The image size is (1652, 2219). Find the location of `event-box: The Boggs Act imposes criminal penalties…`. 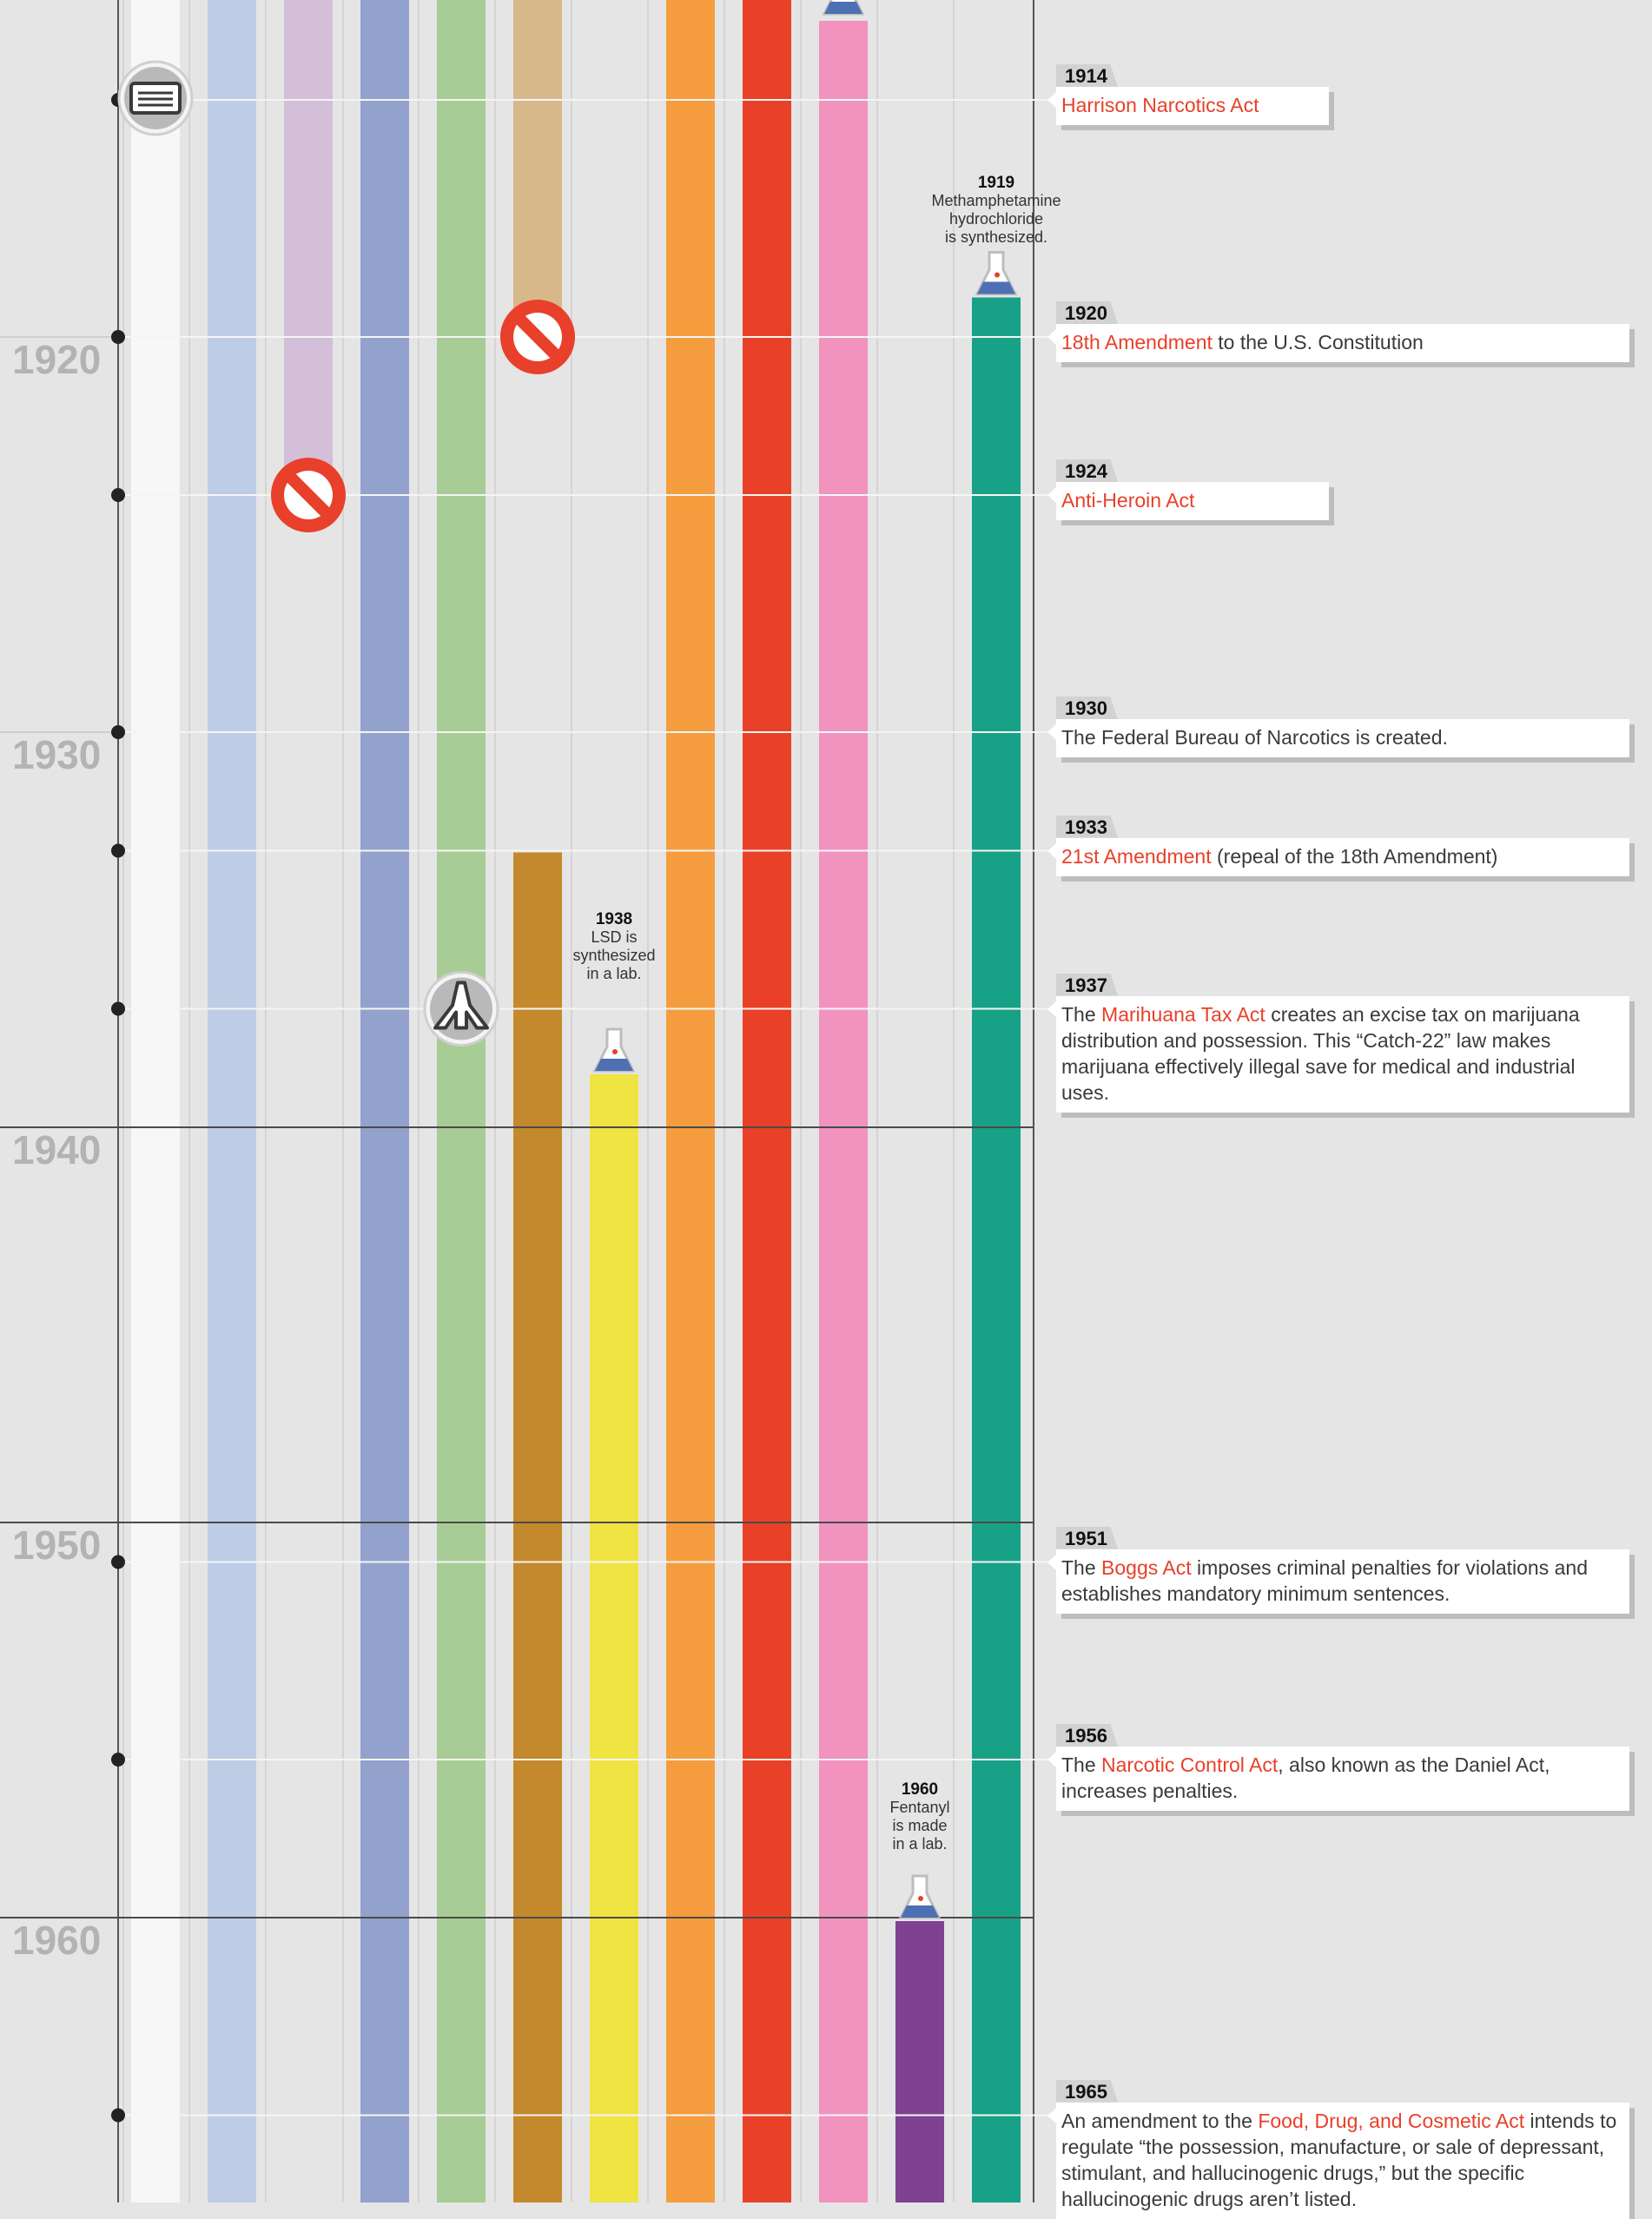

event-box: The Boggs Act imposes criminal penalties… is located at coordinates (1342, 1581).